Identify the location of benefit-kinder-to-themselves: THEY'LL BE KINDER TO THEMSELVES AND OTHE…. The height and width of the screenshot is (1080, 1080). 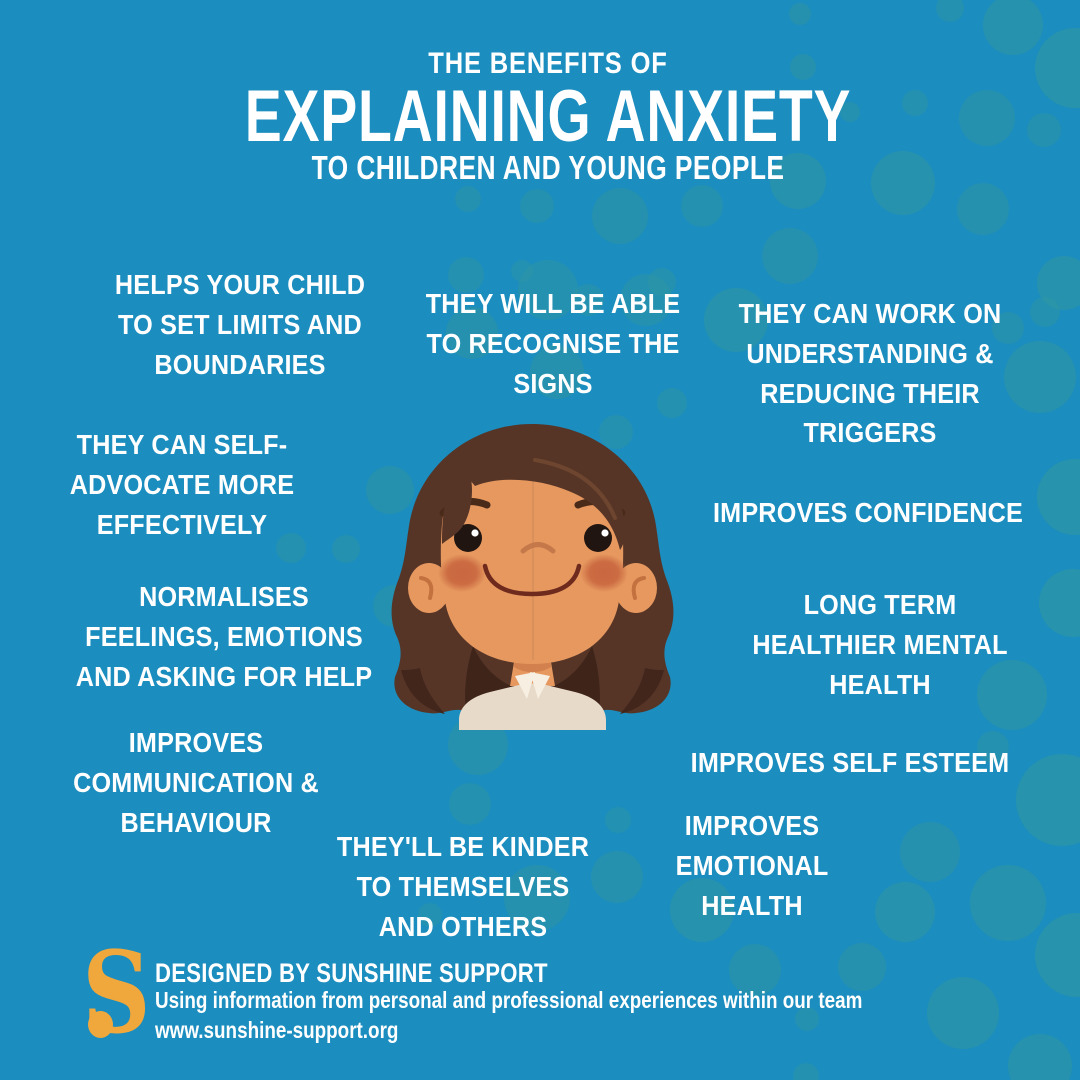
(463, 886).